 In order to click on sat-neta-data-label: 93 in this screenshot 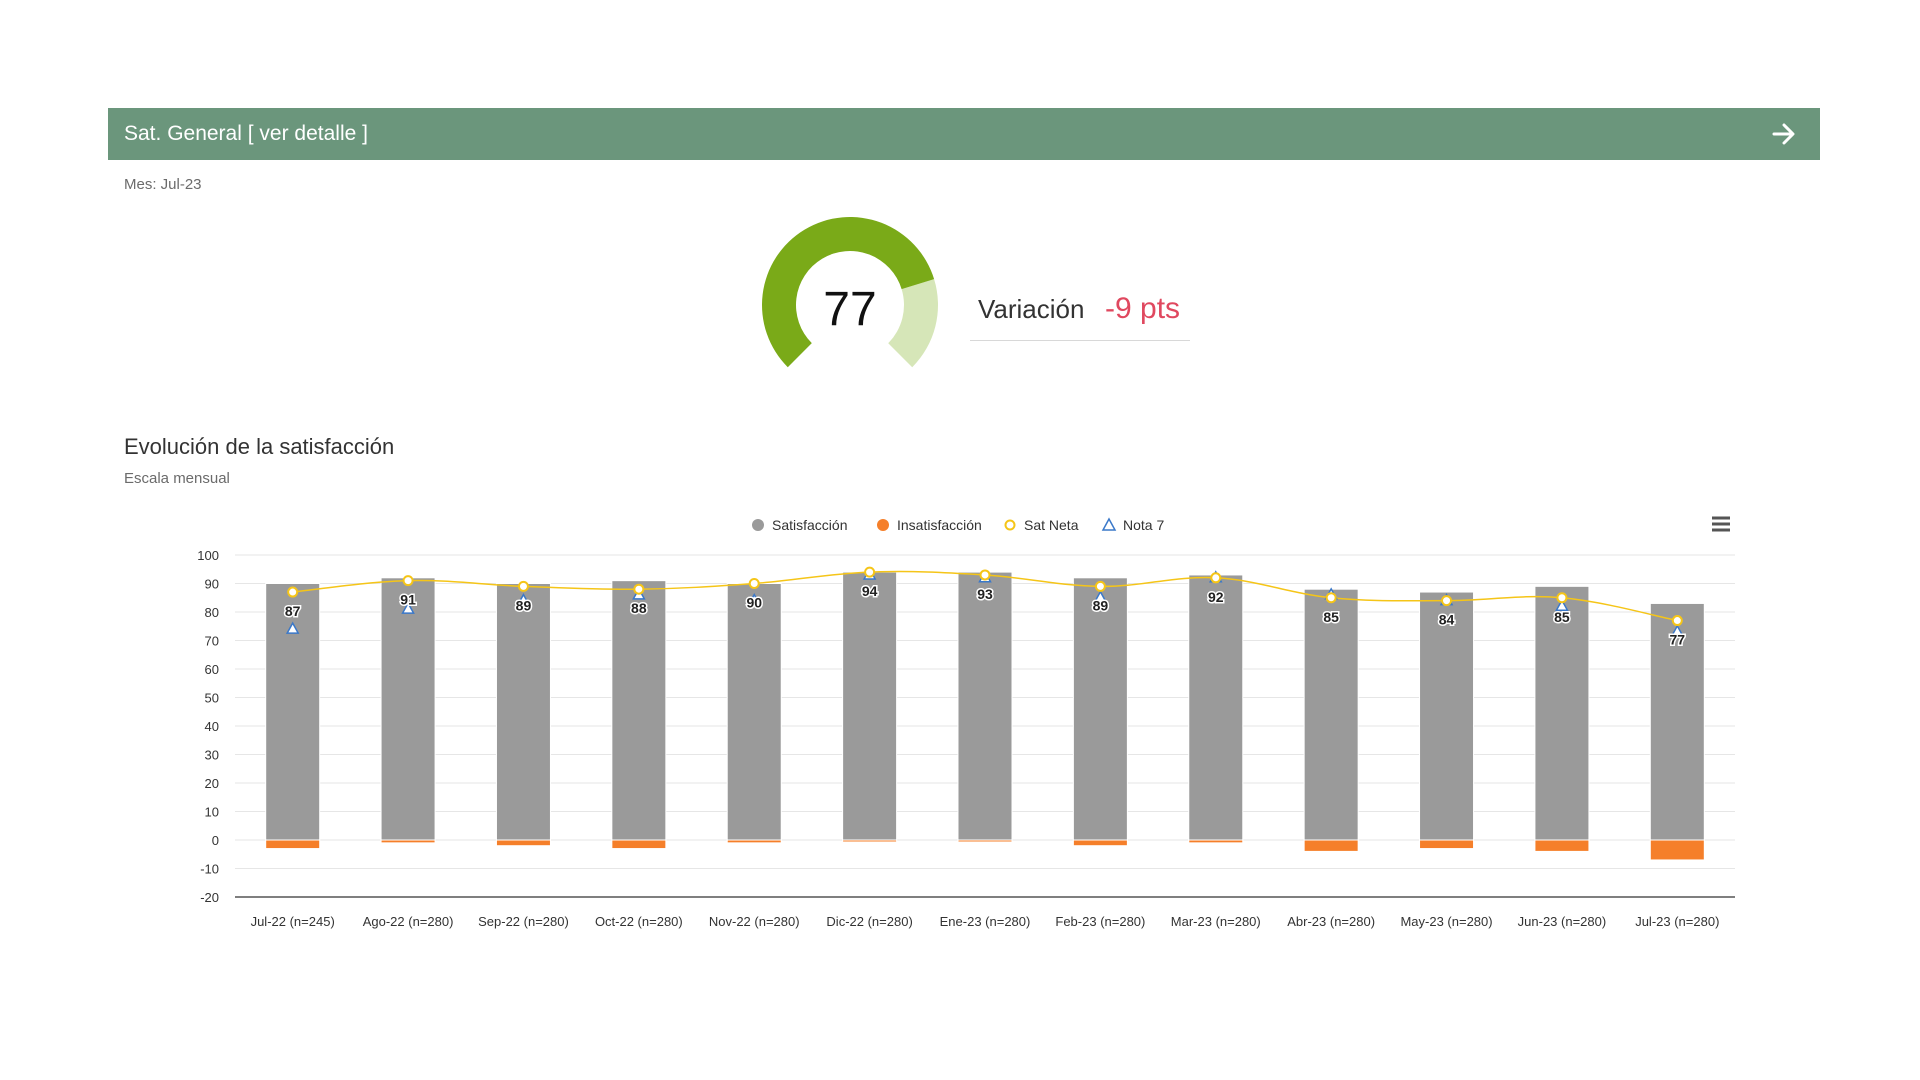, I will do `click(985, 594)`.